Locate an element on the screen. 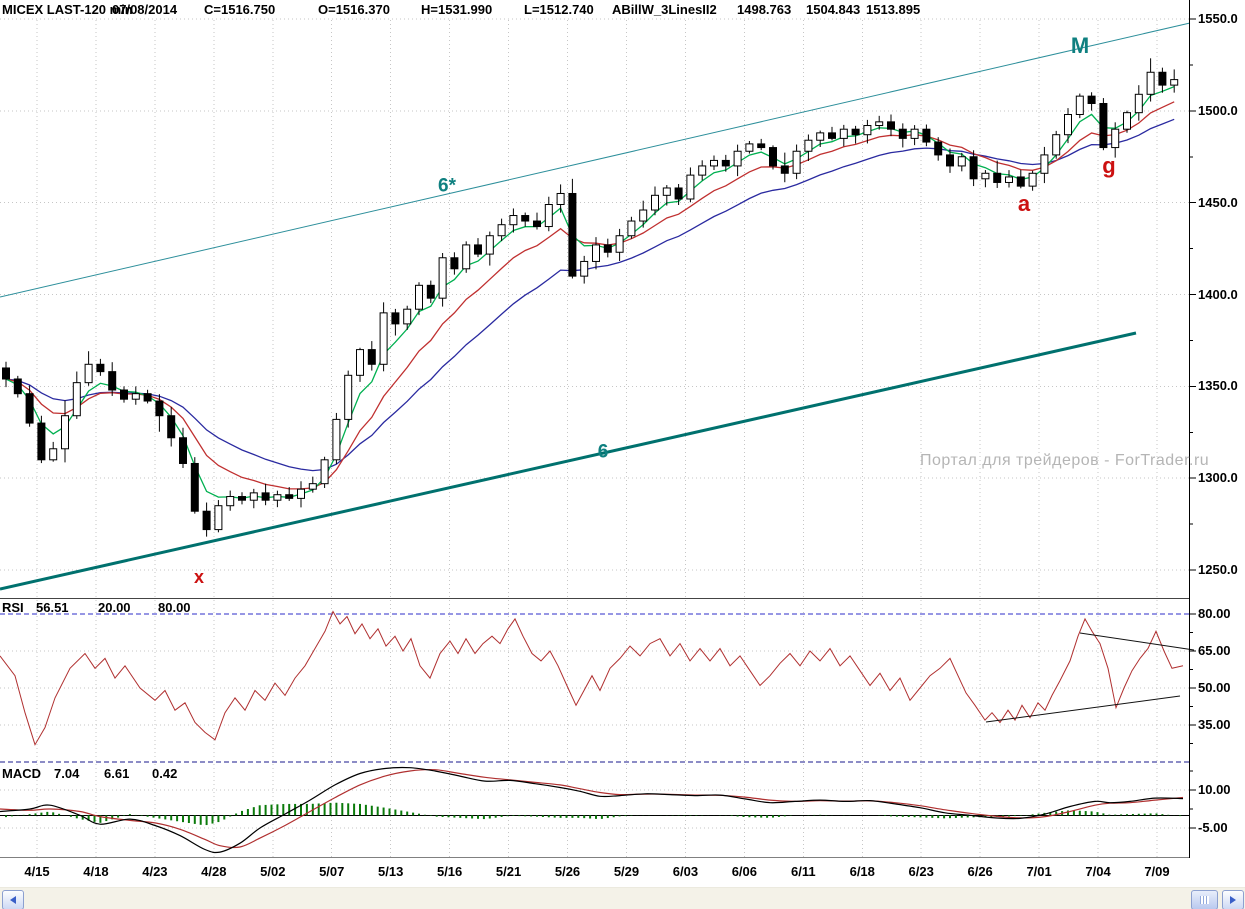 This screenshot has height=909, width=1245. x-axis-label: 7/09 is located at coordinates (1157, 871).